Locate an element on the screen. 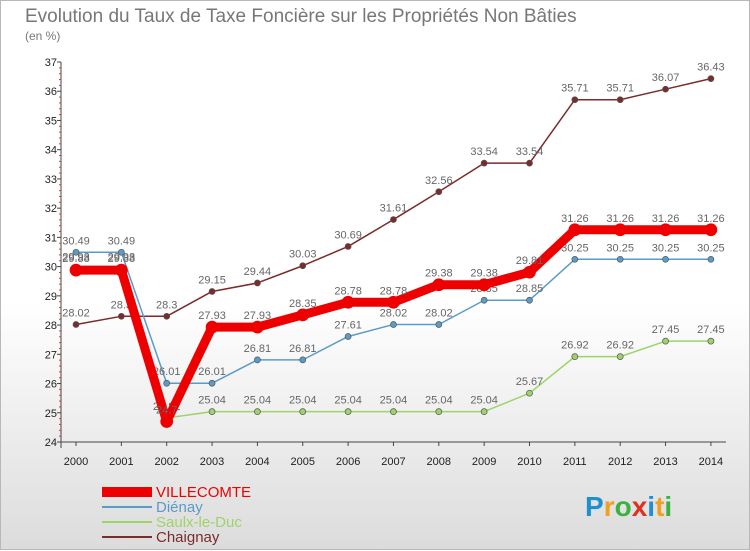  data-label-villecomte: 24.7 is located at coordinates (166, 411).